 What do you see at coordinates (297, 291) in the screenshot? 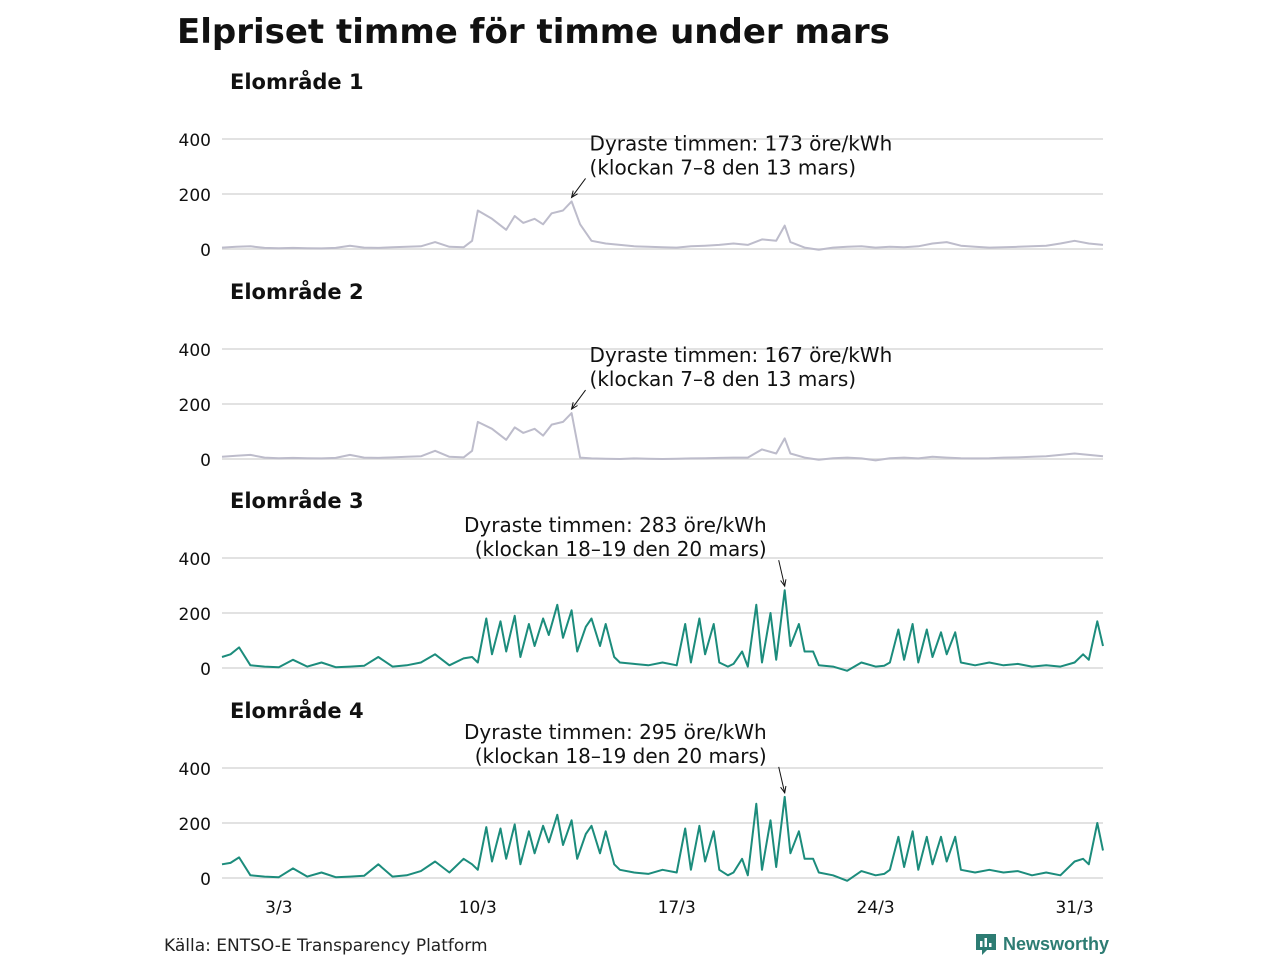
I see `panel-title-2: Elområde 2` at bounding box center [297, 291].